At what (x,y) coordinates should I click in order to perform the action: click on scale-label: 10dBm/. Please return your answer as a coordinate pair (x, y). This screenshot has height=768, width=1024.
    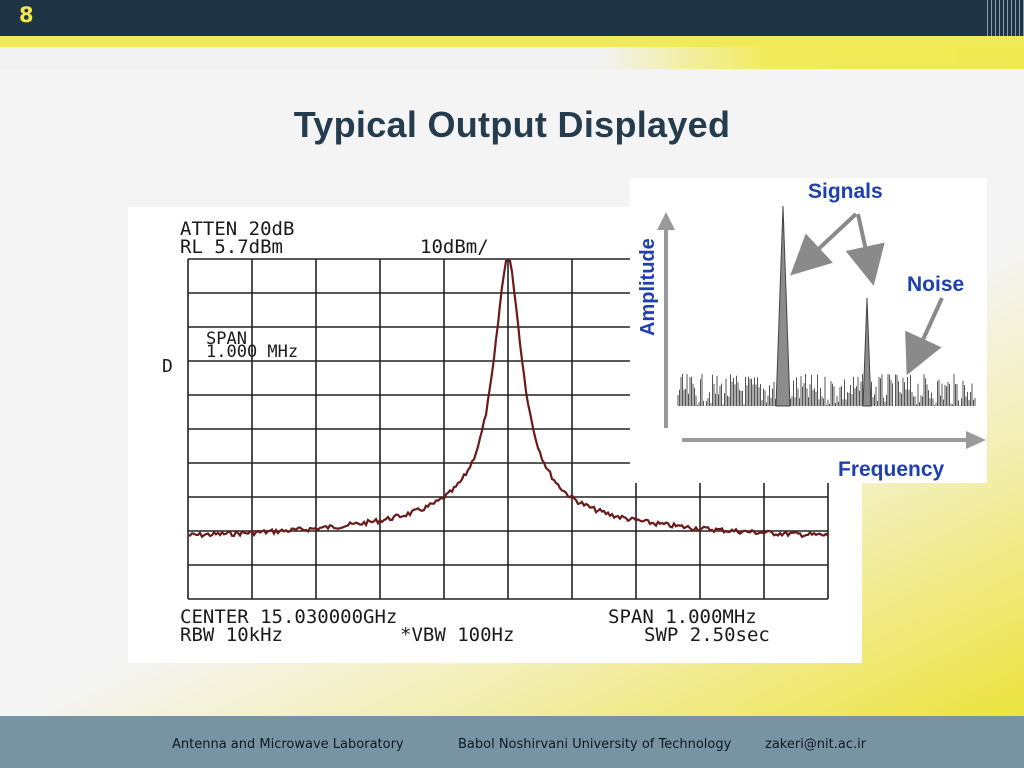
    Looking at the image, I should click on (454, 247).